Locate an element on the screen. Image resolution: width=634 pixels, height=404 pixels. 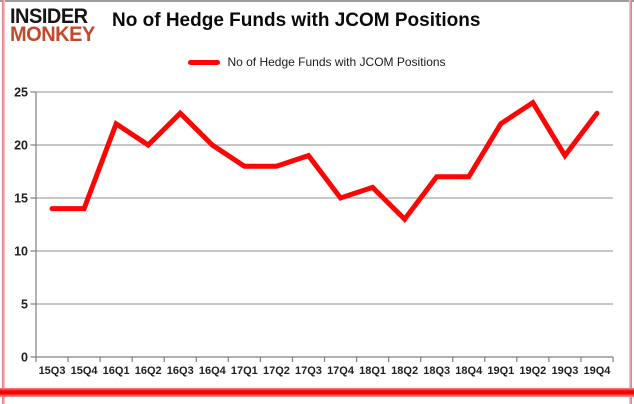
card-right-border is located at coordinates (630, 202).